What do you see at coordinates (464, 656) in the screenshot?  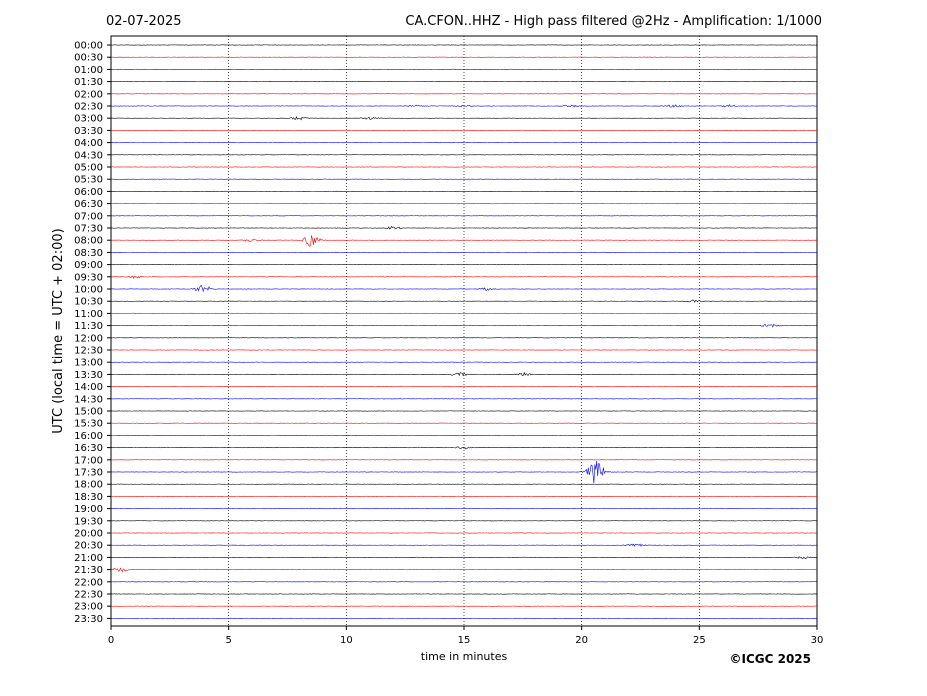 I see `x-axis-label: time in minutes` at bounding box center [464, 656].